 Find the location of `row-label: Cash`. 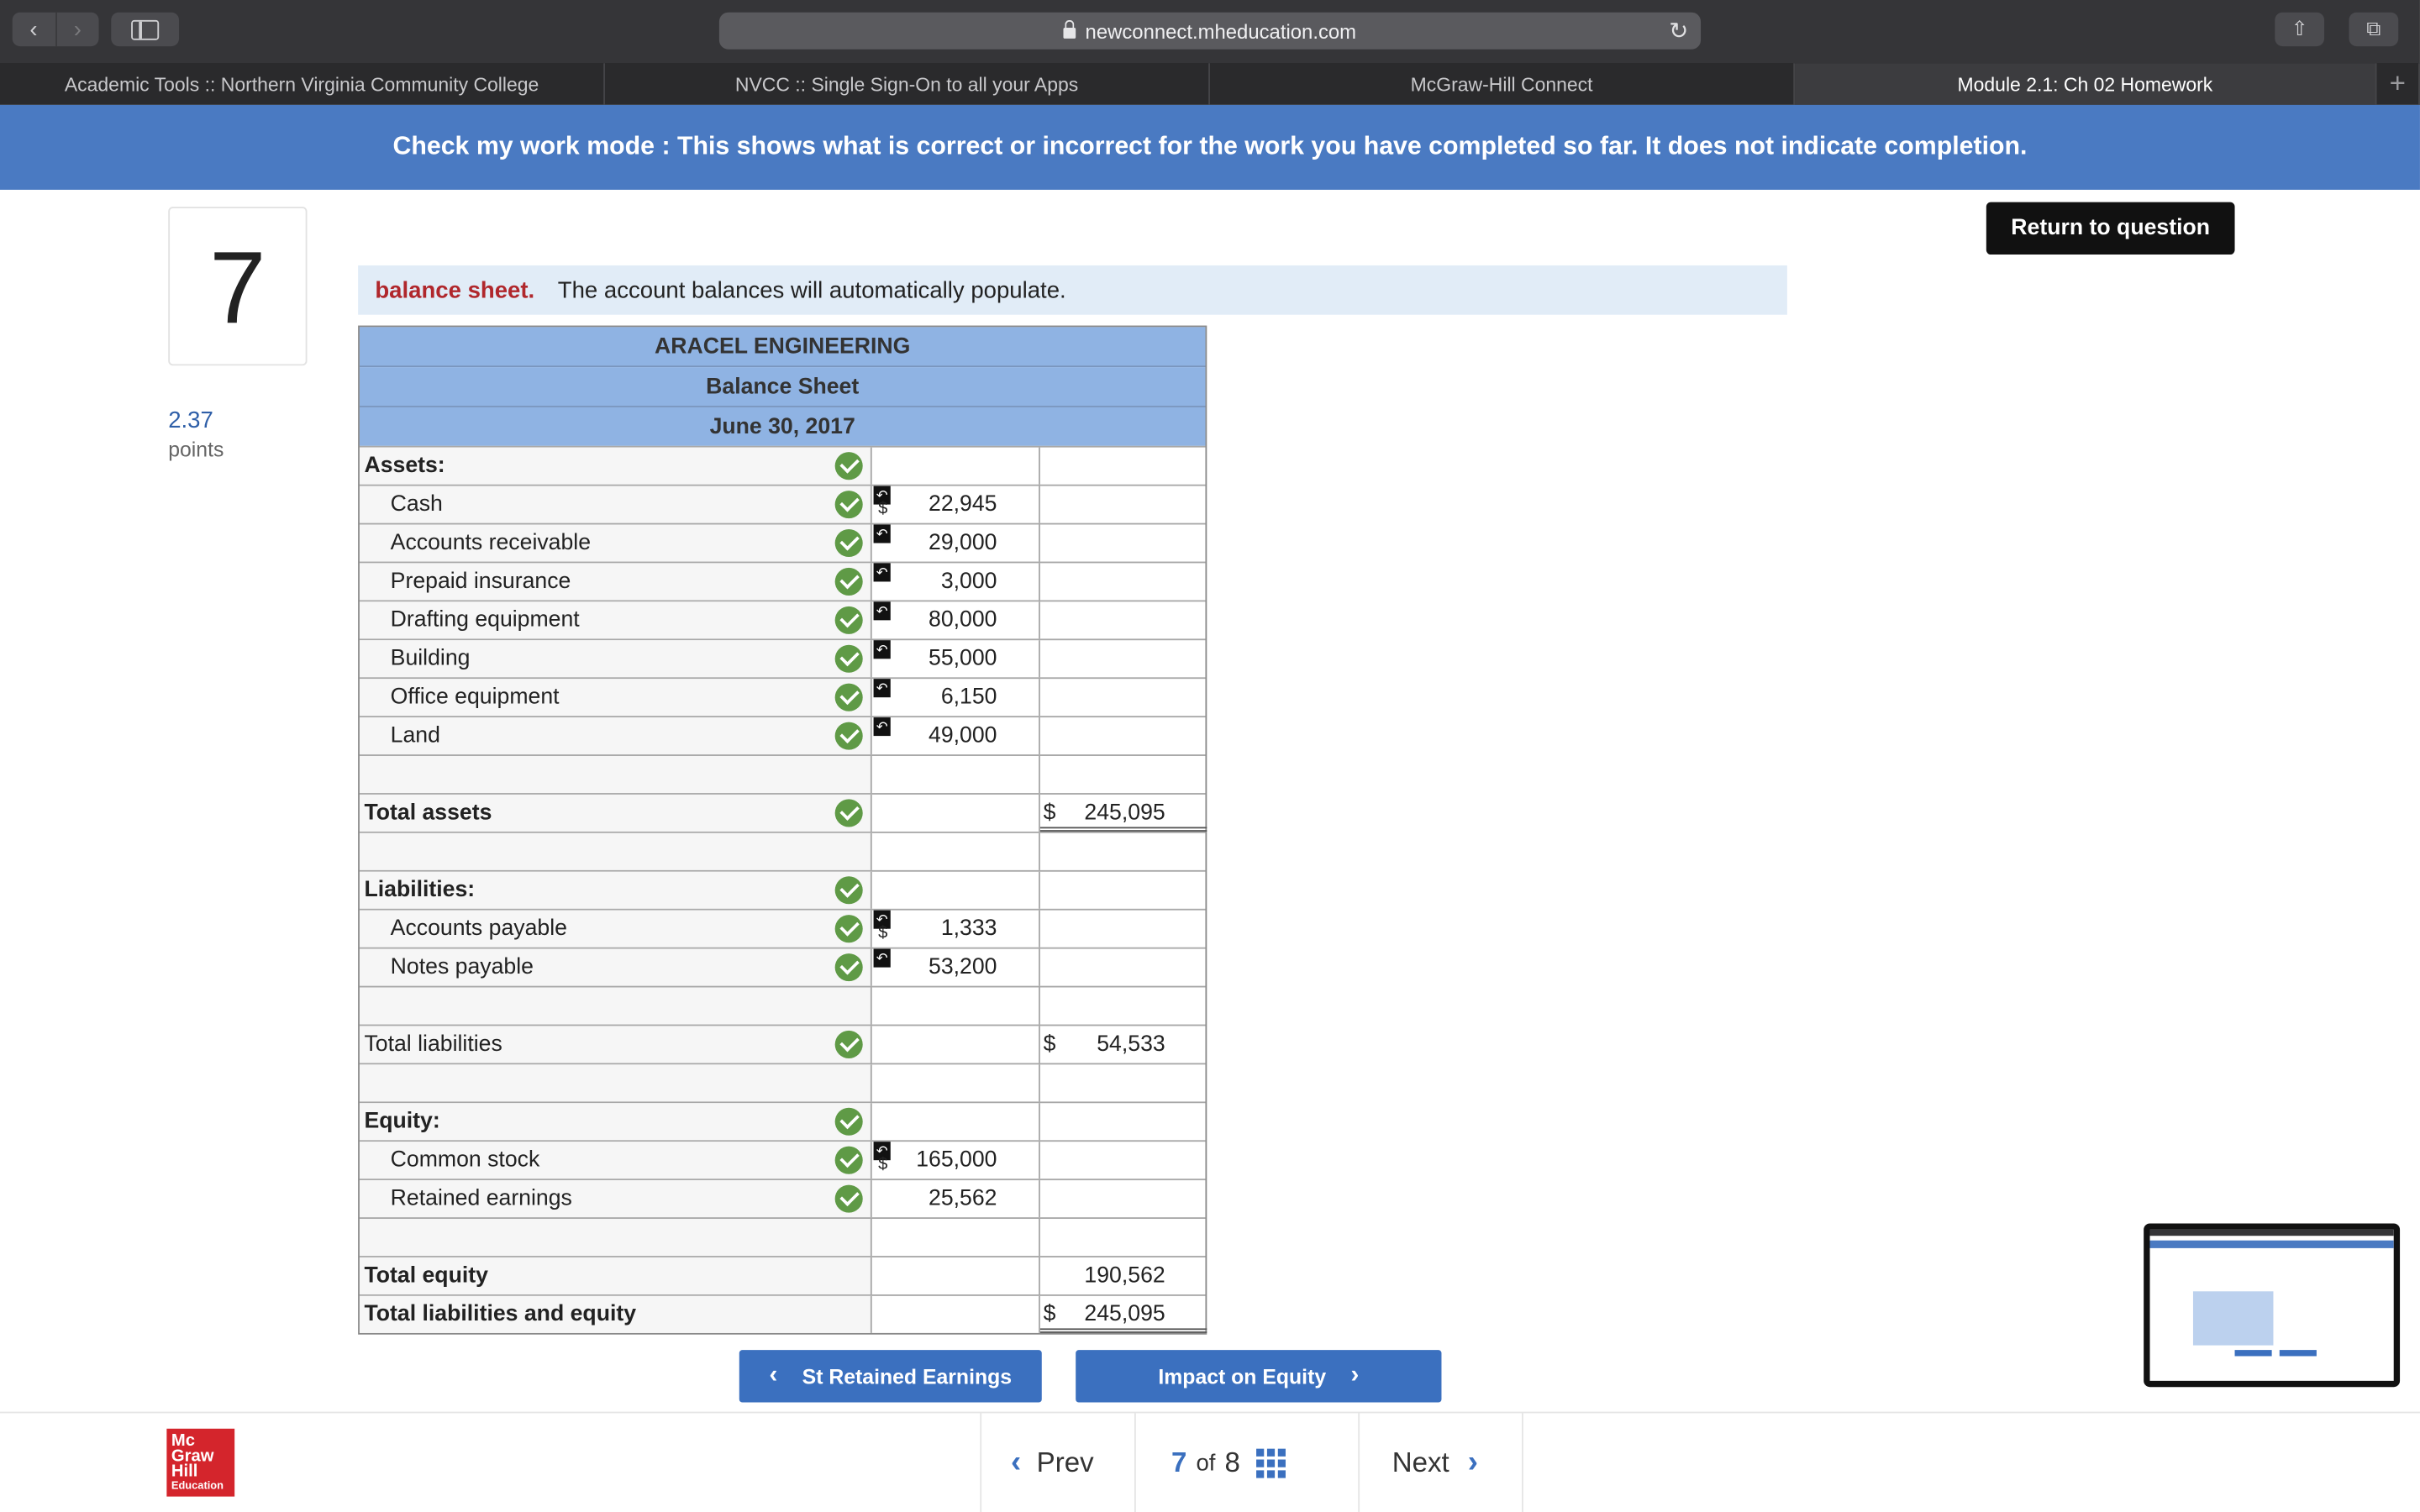

row-label: Cash is located at coordinates (416, 504).